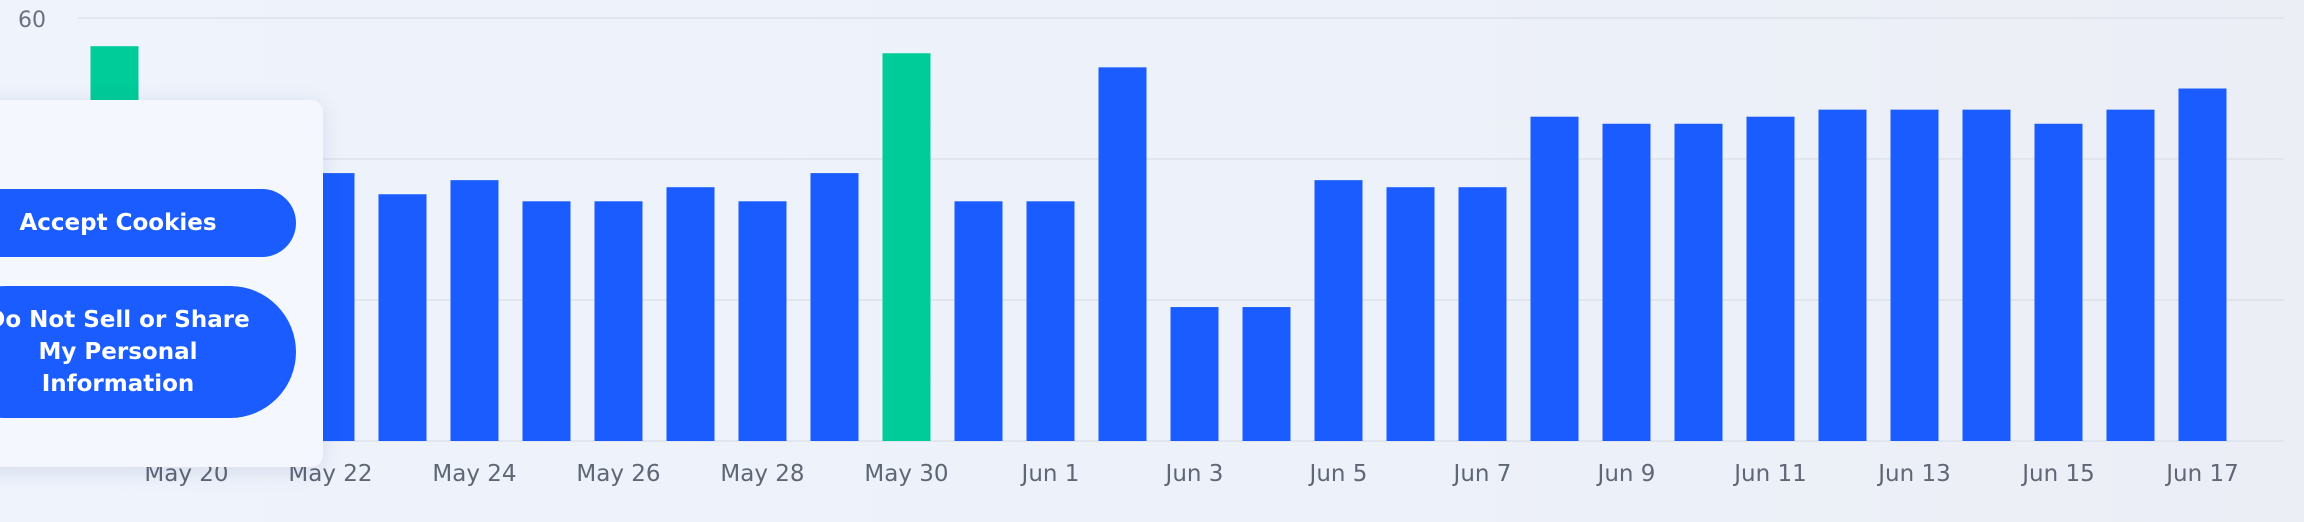 The image size is (2304, 522). I want to click on x-tick-label: Jun 1, so click(1050, 474).